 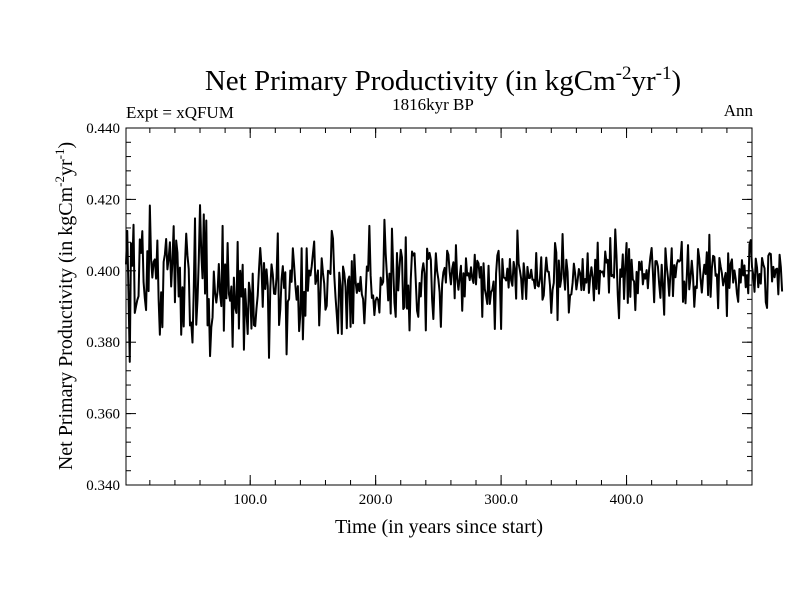 What do you see at coordinates (103, 415) in the screenshot?
I see `y-tick-label: 0.360` at bounding box center [103, 415].